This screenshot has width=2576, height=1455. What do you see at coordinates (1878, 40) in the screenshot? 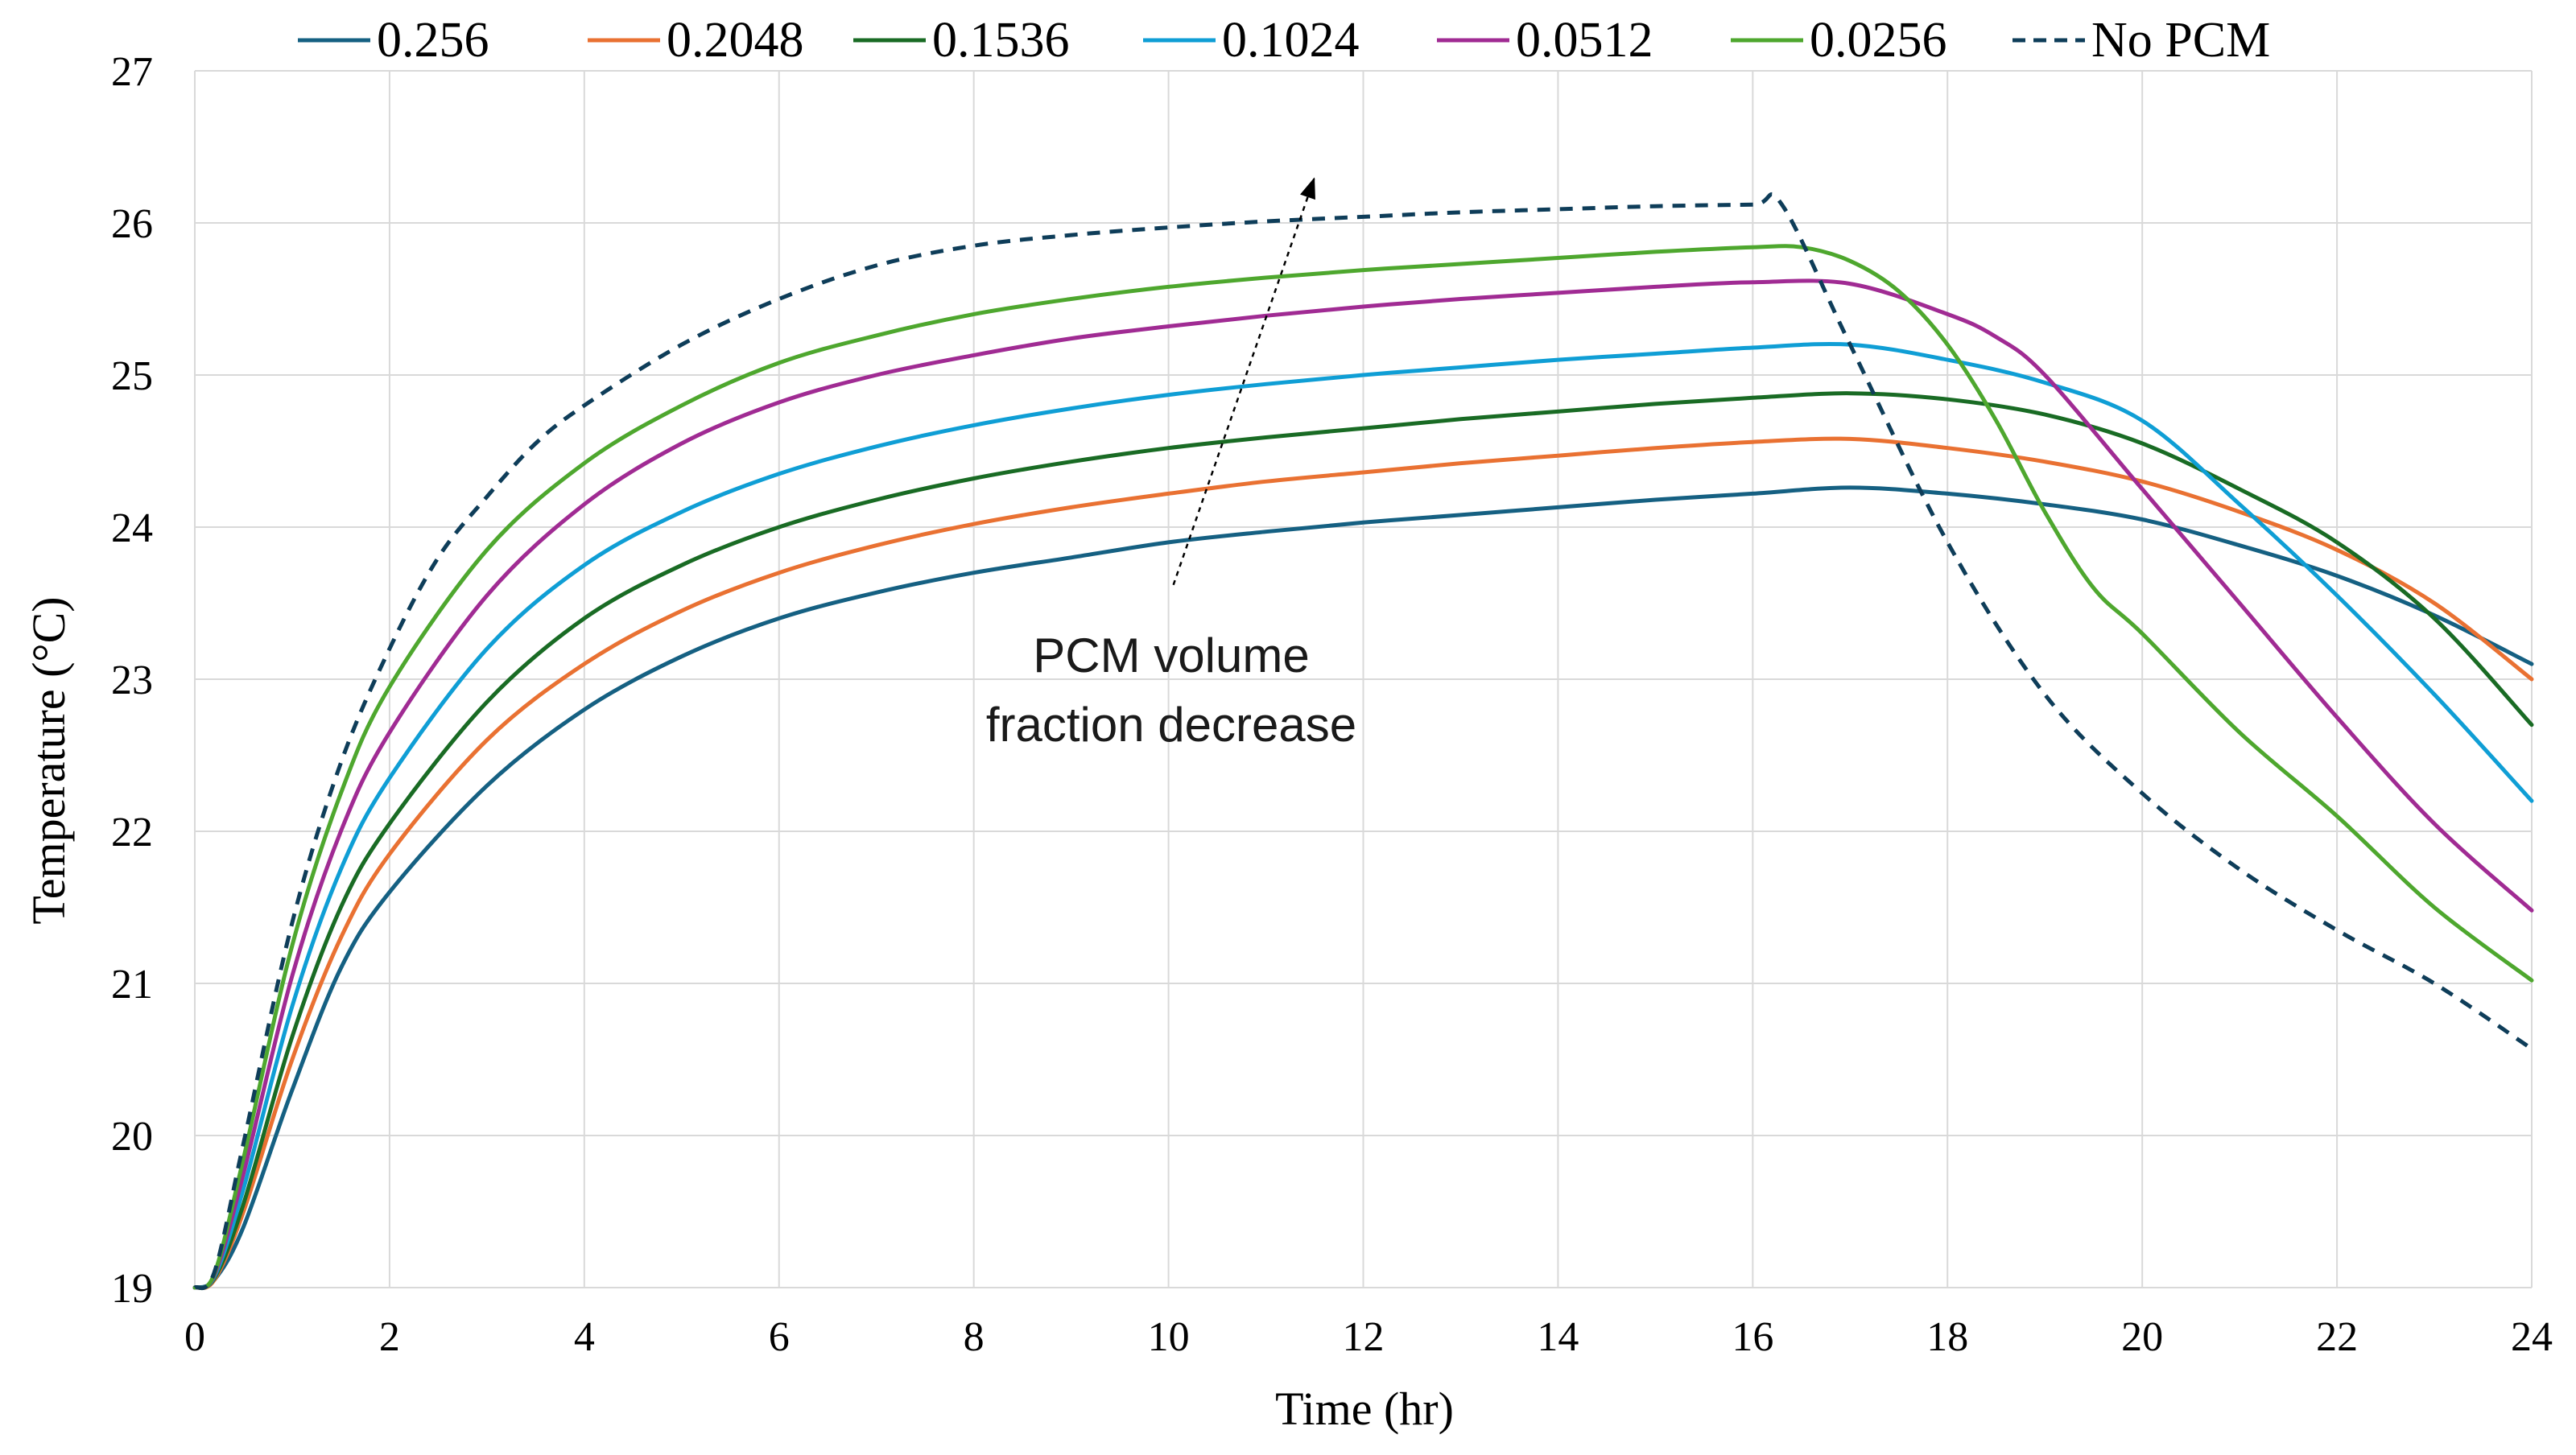
I see `legend-label: 0.0256` at bounding box center [1878, 40].